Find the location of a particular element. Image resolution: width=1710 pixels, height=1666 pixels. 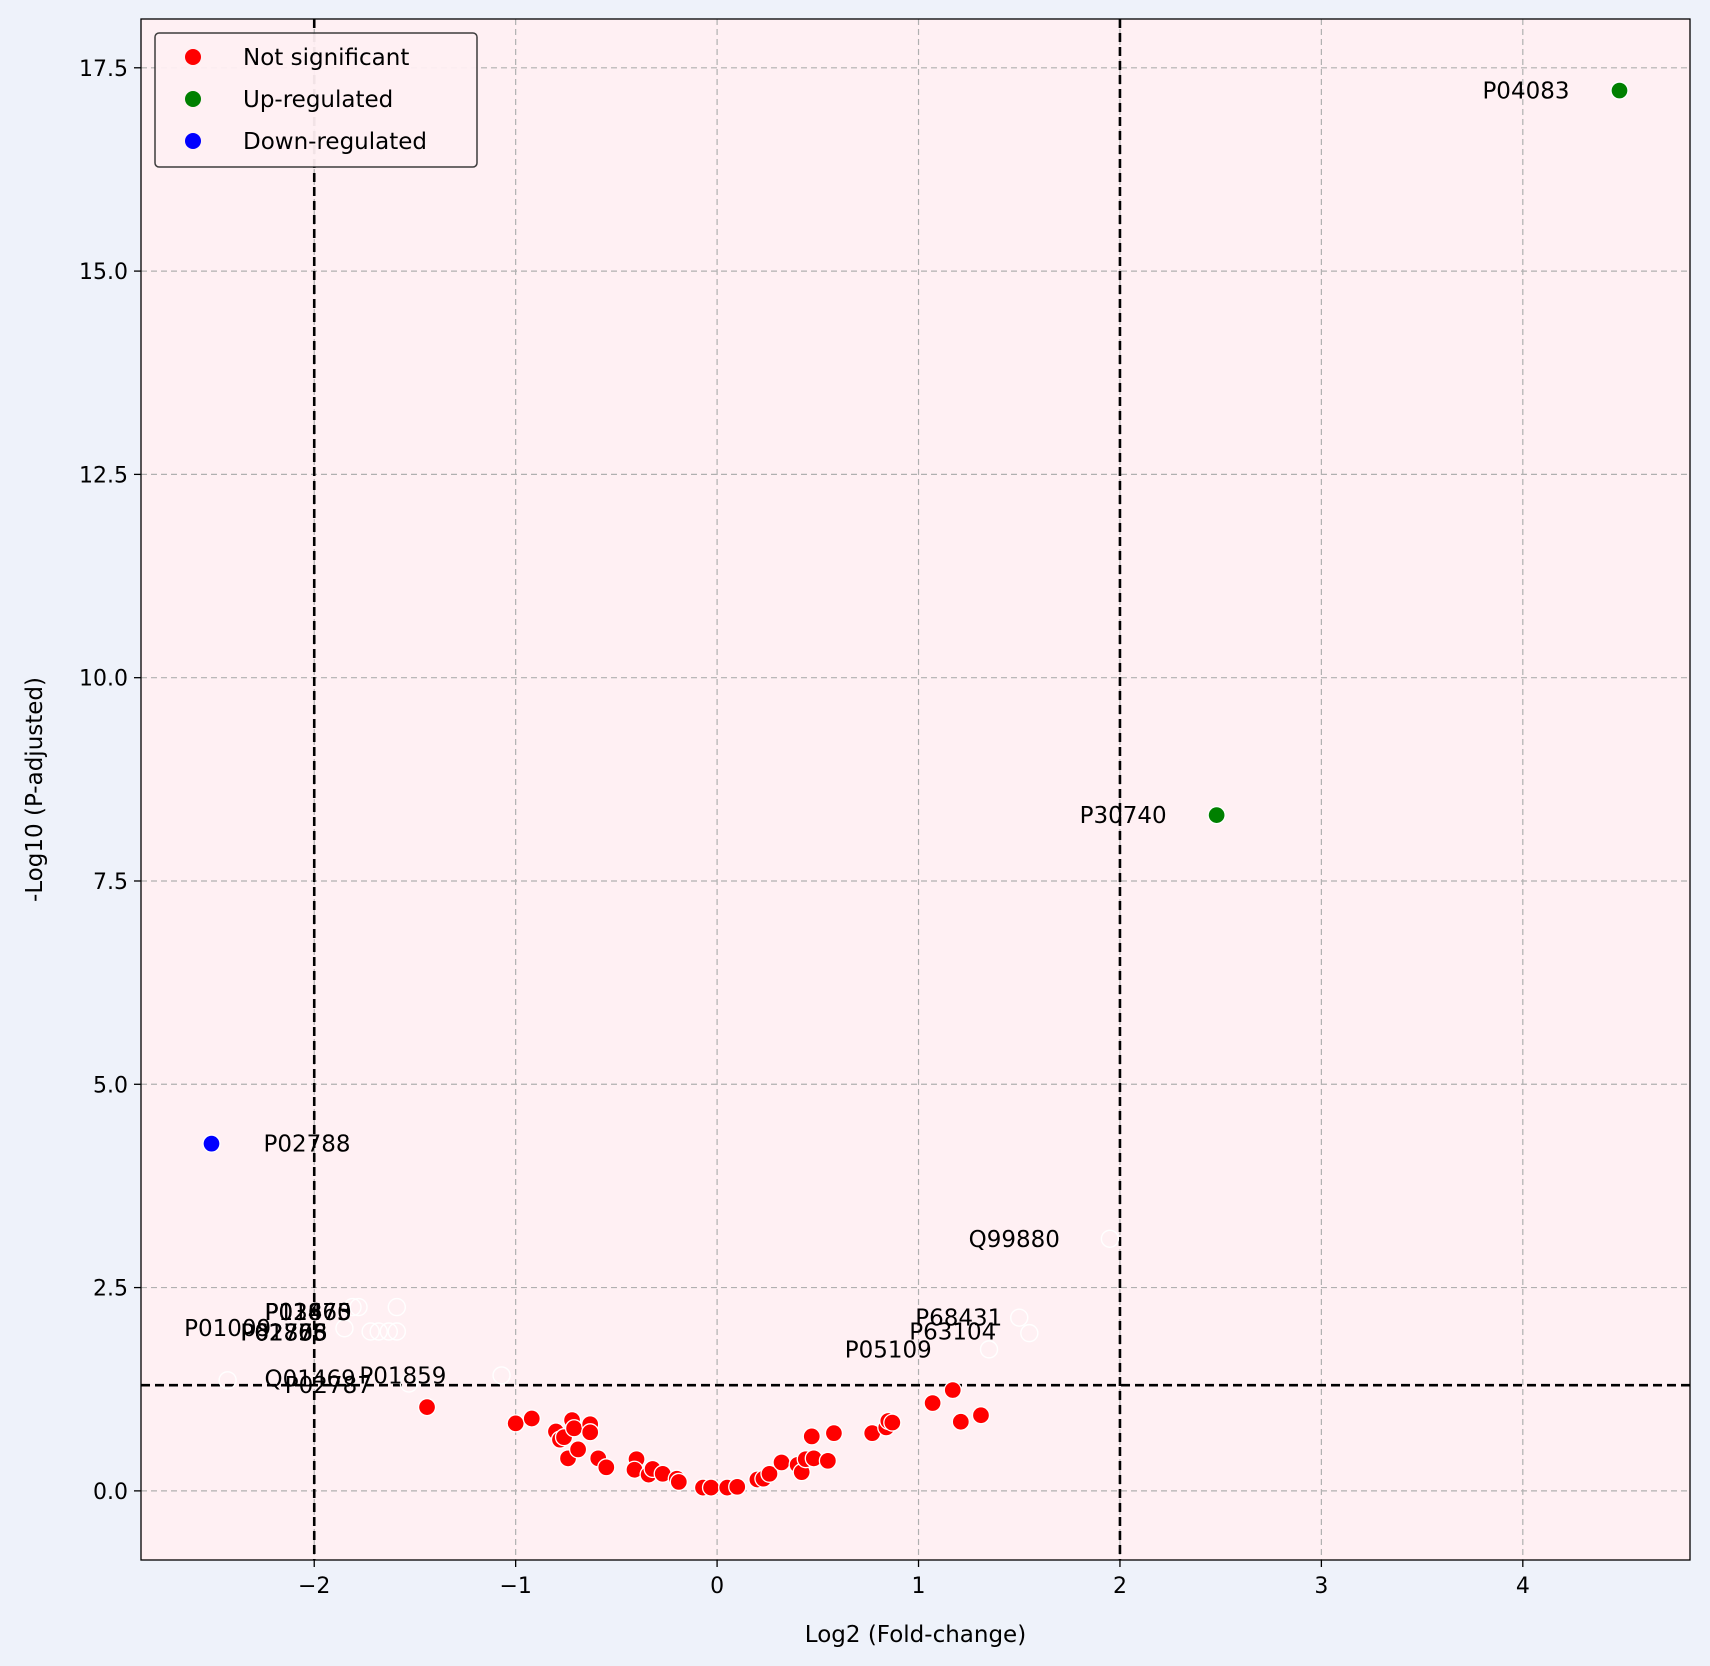

point-label: P02675 is located at coordinates (308, 1313).